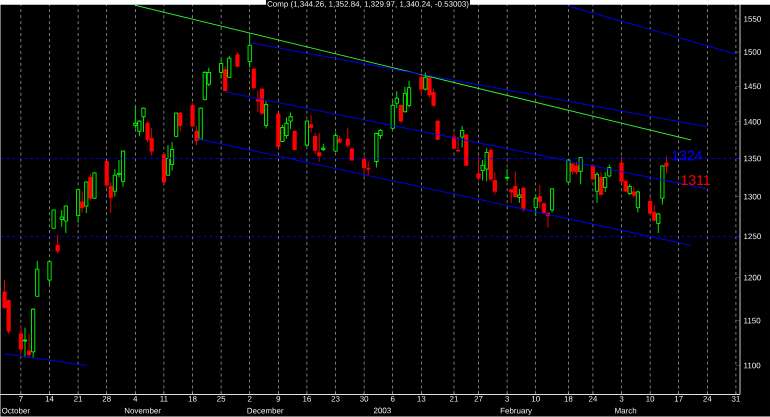 This screenshot has width=770, height=417. What do you see at coordinates (696, 180) in the screenshot?
I see `annotation: 1311` at bounding box center [696, 180].